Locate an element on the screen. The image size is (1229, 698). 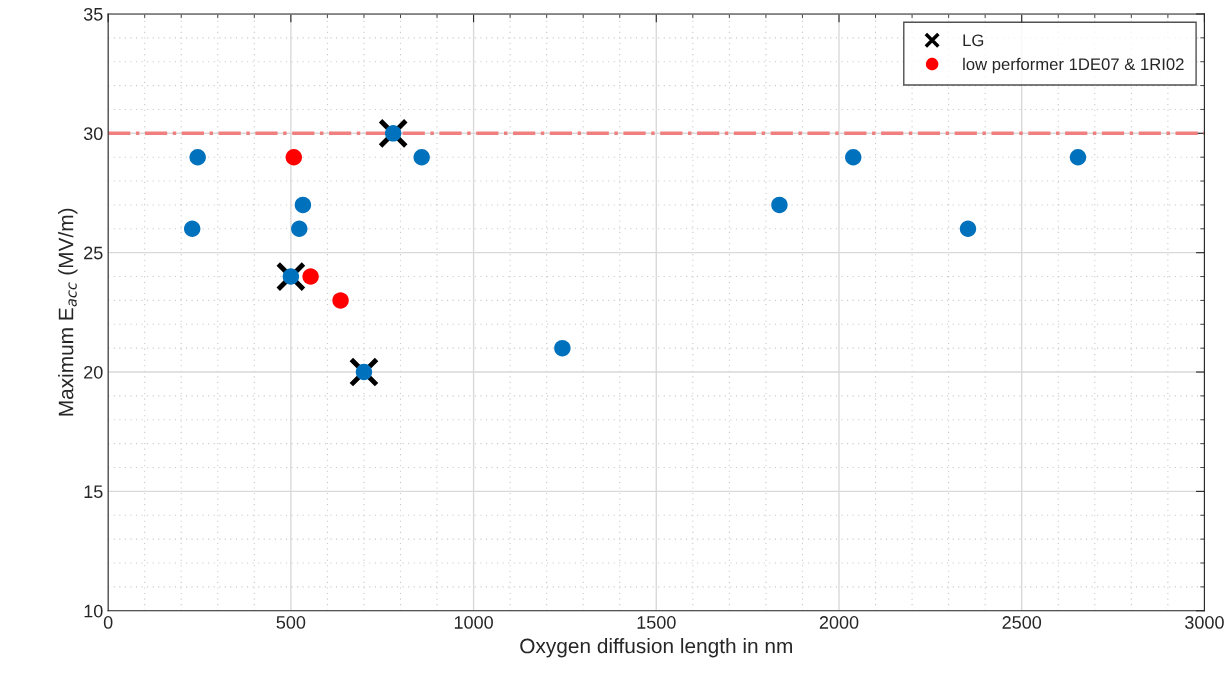
legend-label: LG is located at coordinates (973, 40).